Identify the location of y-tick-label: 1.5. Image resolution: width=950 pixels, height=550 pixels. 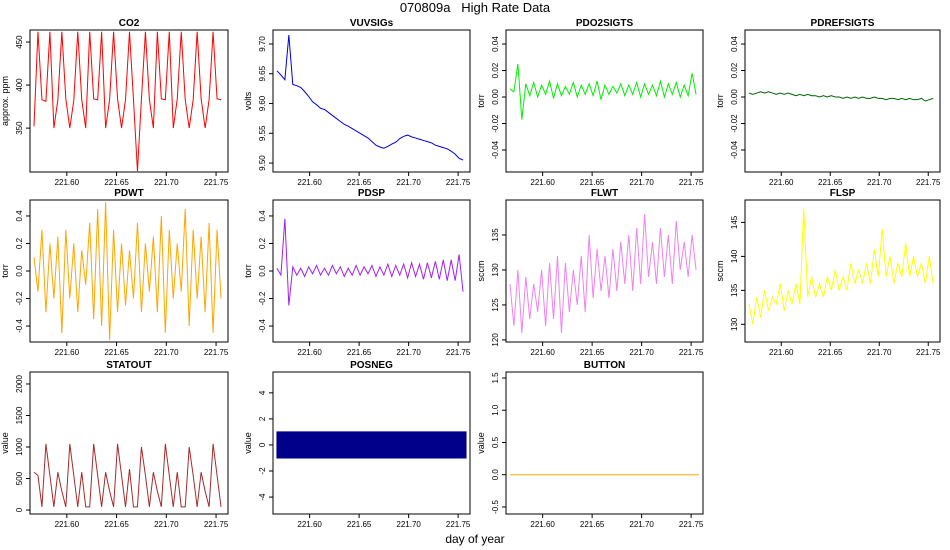
(495, 378).